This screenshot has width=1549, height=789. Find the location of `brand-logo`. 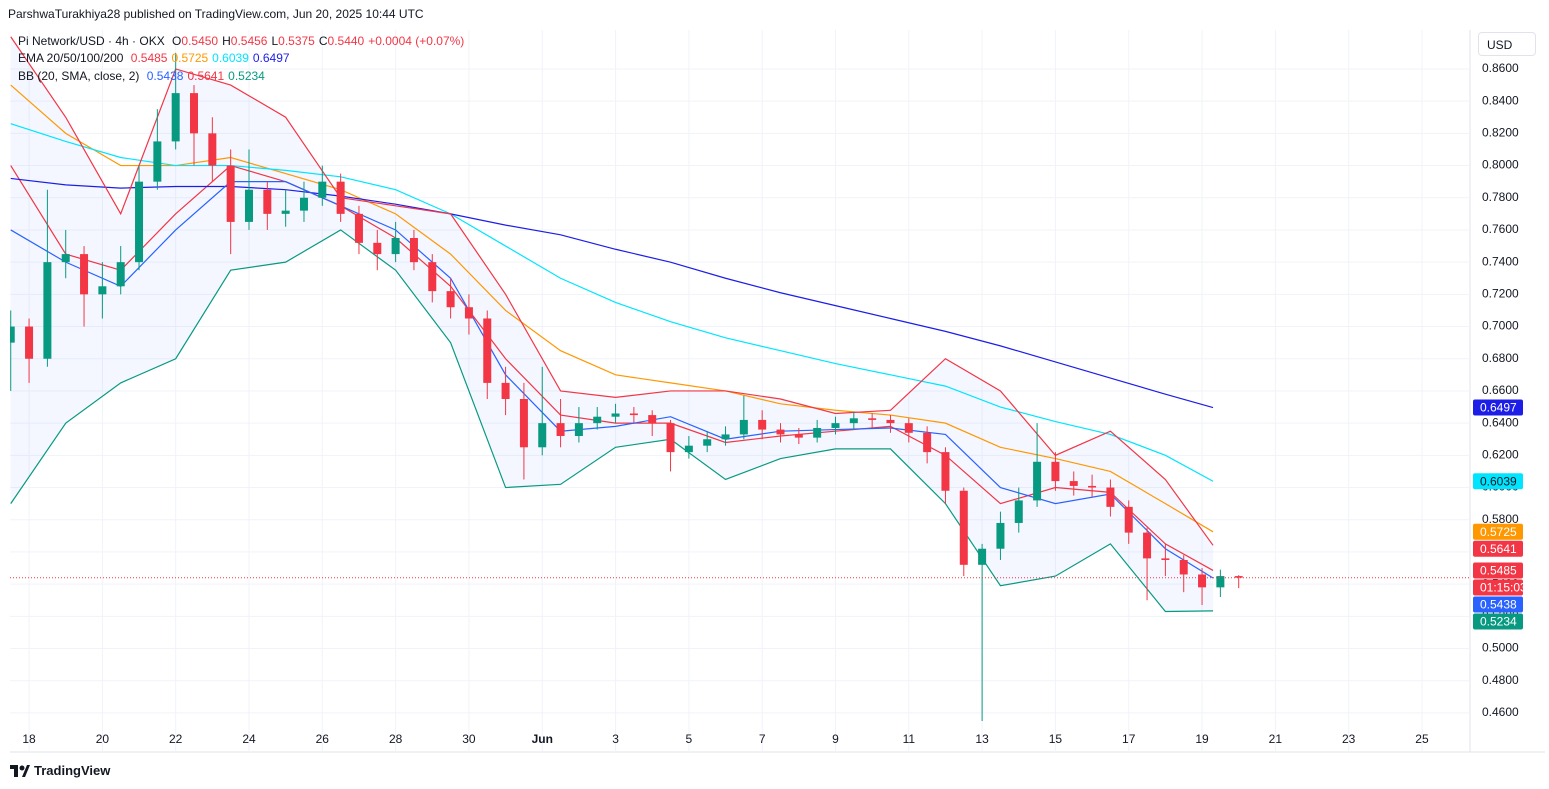

brand-logo is located at coordinates (20, 770).